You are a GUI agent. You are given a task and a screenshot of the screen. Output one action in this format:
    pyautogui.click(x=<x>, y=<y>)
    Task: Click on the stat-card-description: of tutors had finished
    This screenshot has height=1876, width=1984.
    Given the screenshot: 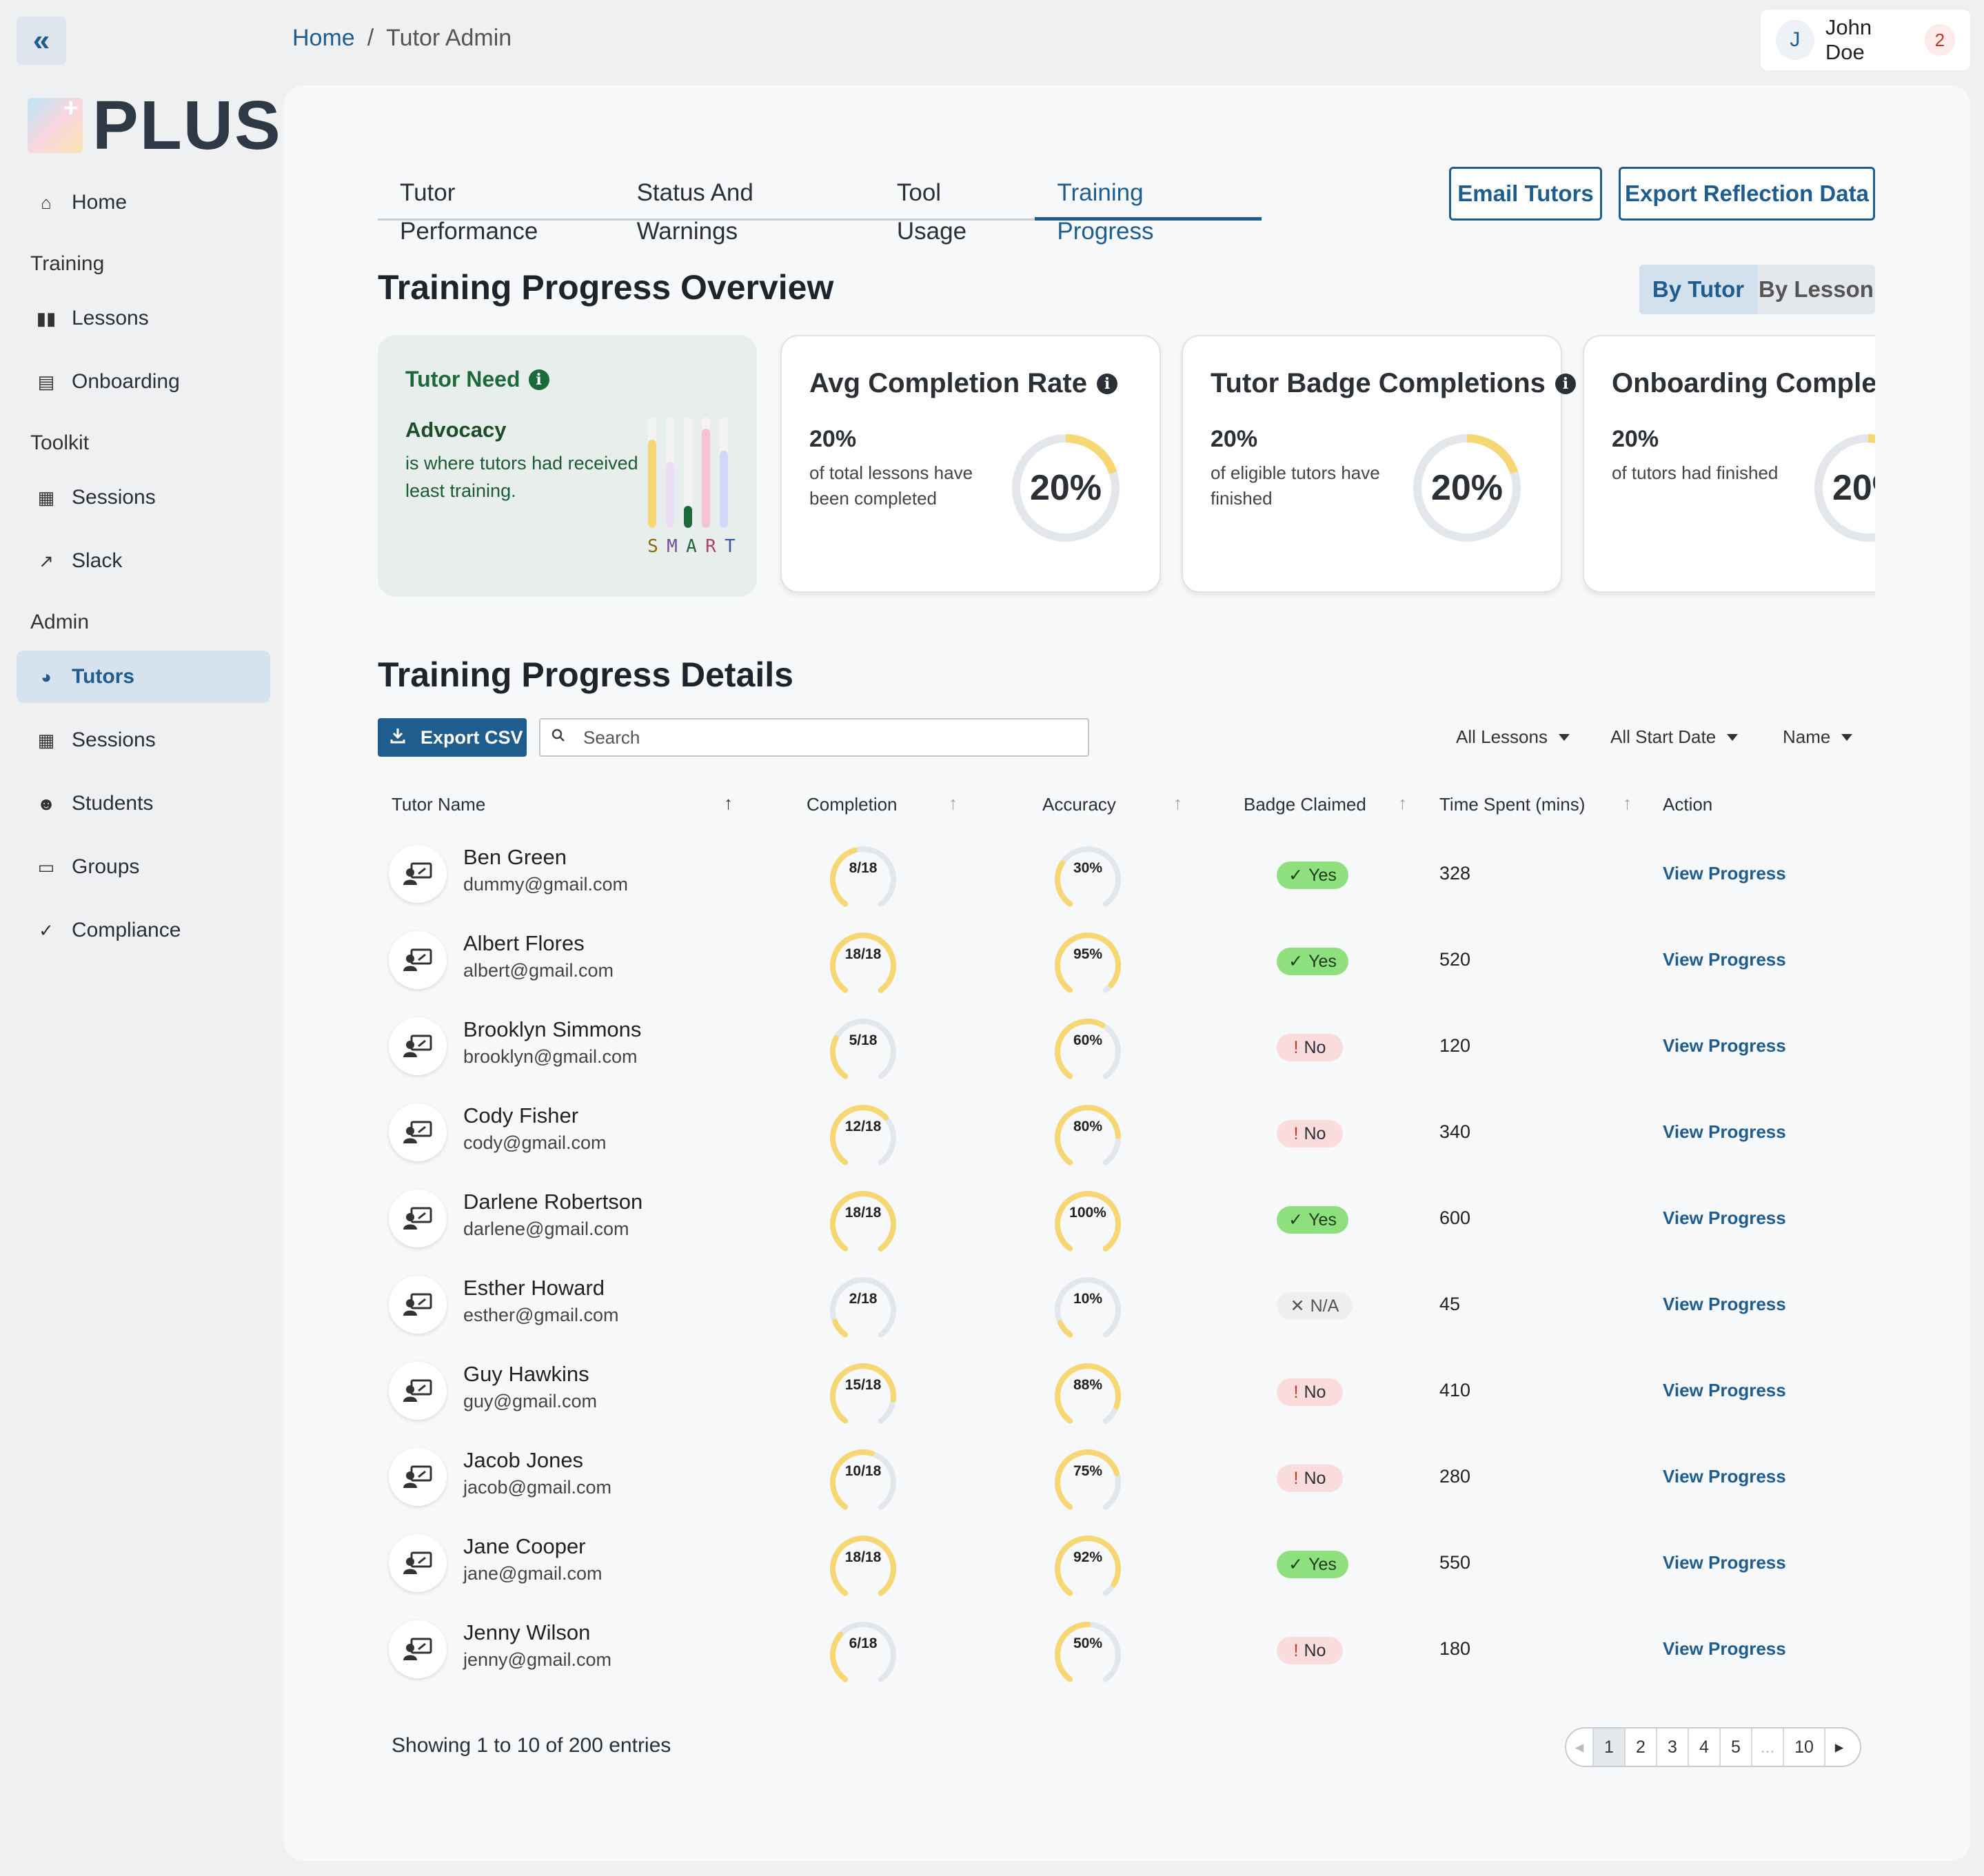 What is the action you would take?
    pyautogui.click(x=1695, y=472)
    